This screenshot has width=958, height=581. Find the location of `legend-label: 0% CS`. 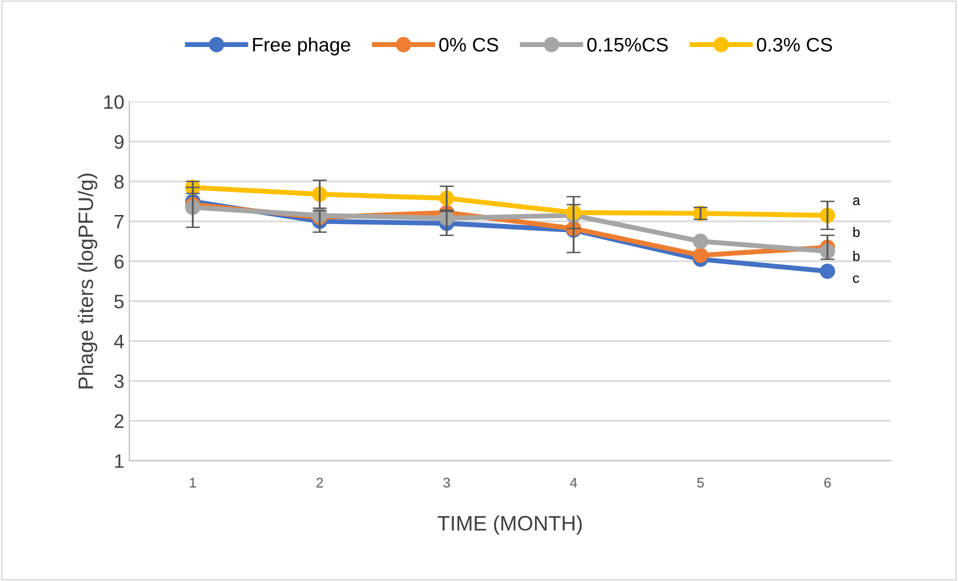

legend-label: 0% CS is located at coordinates (468, 45).